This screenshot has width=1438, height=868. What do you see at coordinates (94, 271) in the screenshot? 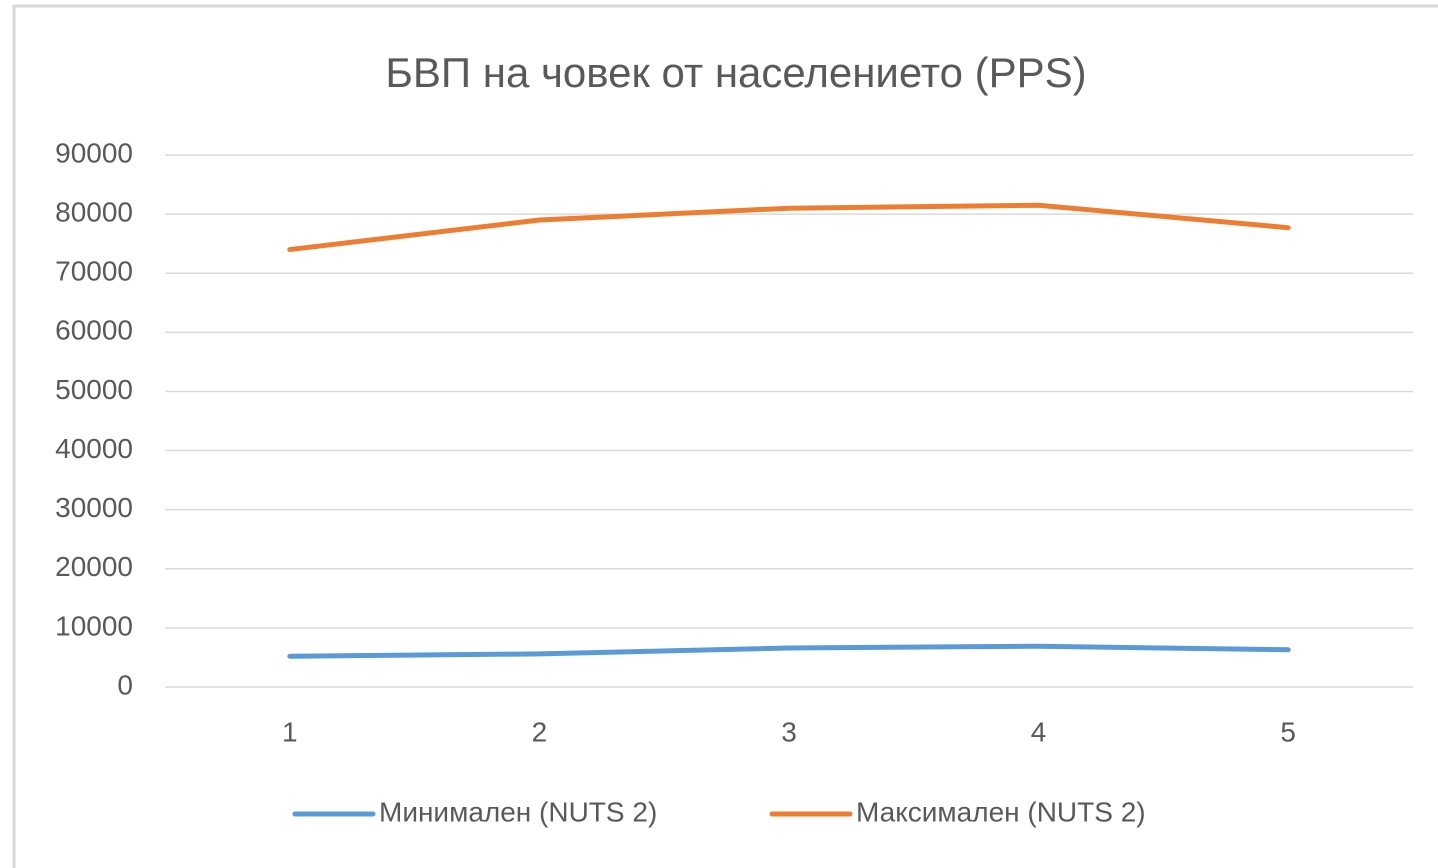
I see `y-tick-label: 70000` at bounding box center [94, 271].